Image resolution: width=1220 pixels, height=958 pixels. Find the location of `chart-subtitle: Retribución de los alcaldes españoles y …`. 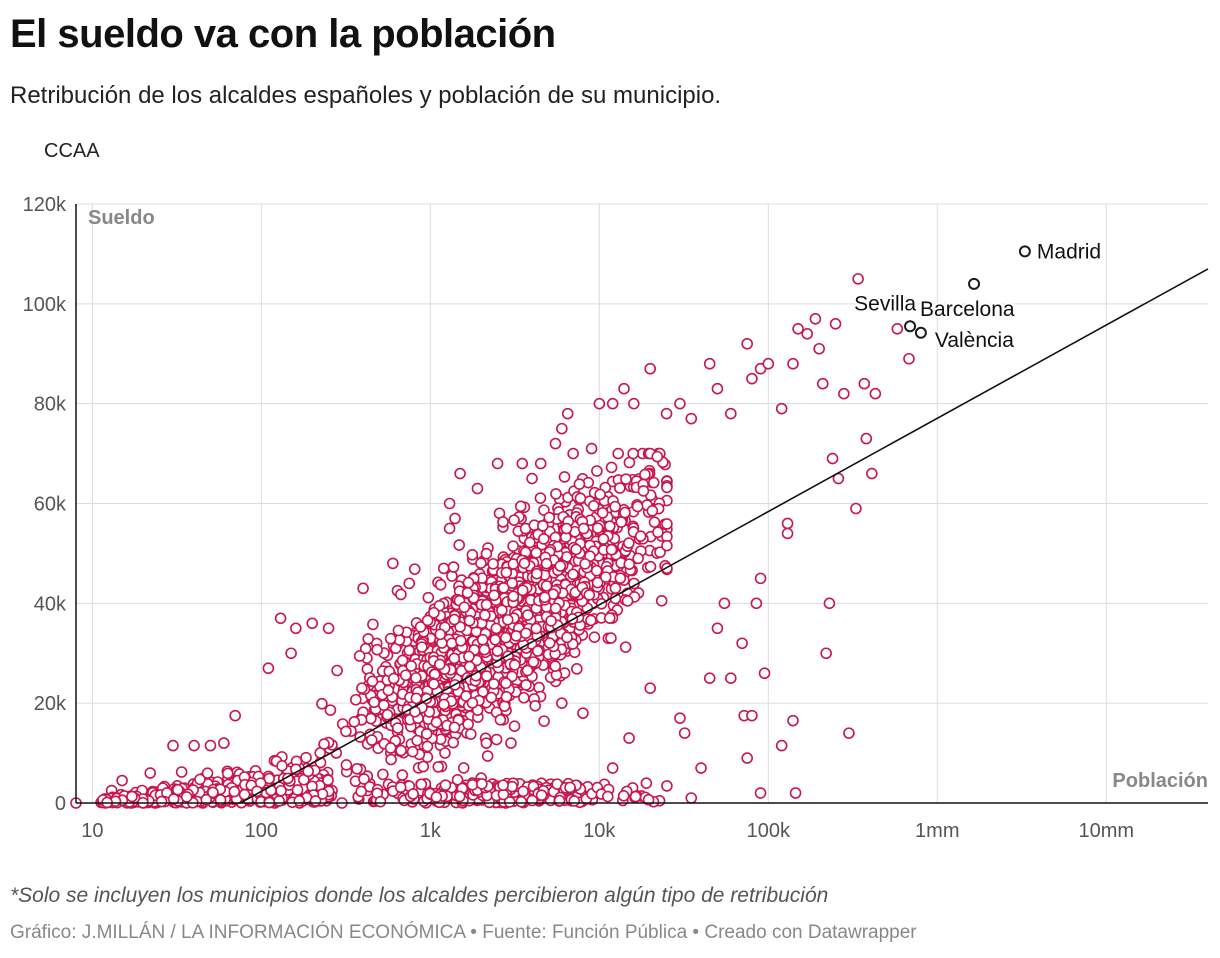

chart-subtitle: Retribución de los alcaldes españoles y … is located at coordinates (366, 95).